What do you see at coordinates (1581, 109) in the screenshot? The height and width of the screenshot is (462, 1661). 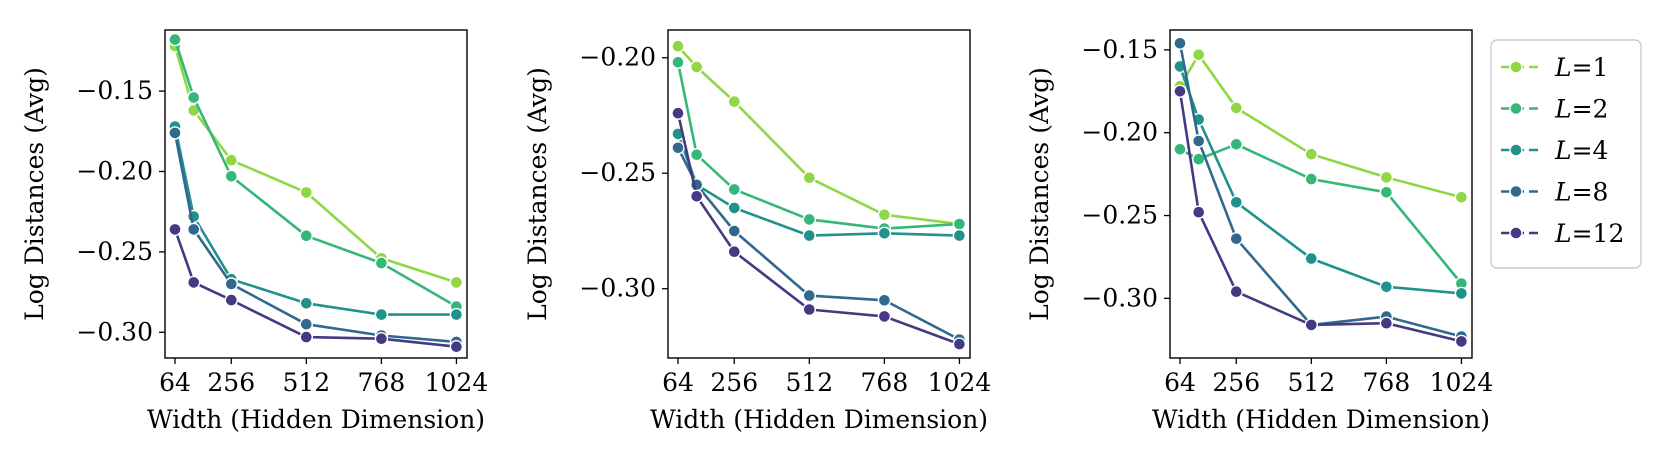 I see `legend-label: L=2` at bounding box center [1581, 109].